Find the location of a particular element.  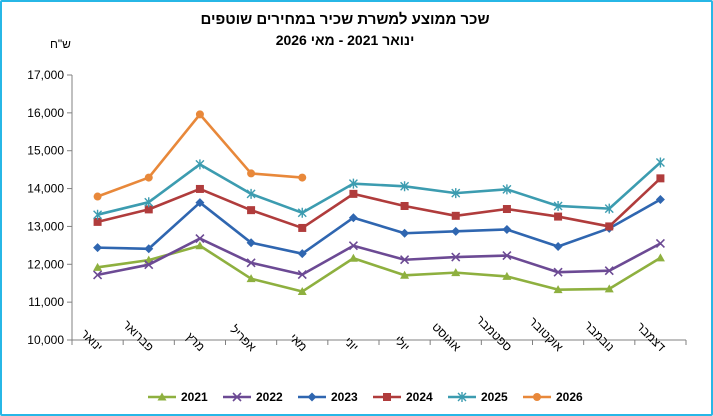

y-tick-label: 12,000 is located at coordinates (45, 264).